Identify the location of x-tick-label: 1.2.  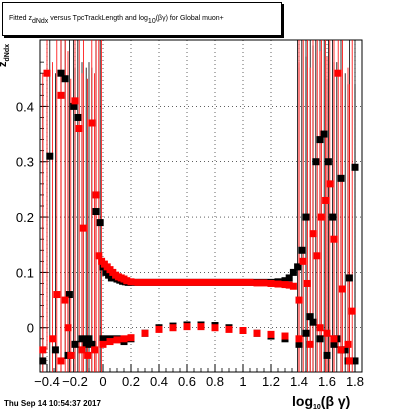
(271, 381).